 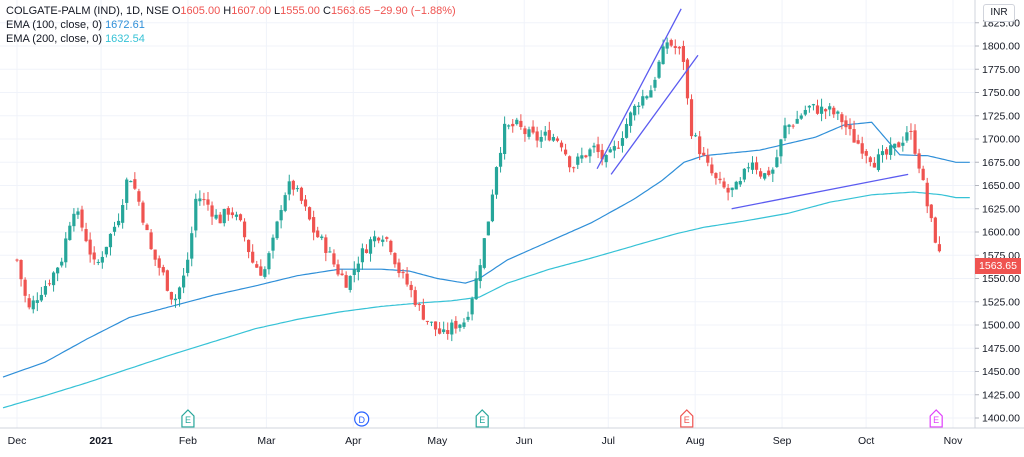 What do you see at coordinates (188, 441) in the screenshot?
I see `time-tick-label: Feb` at bounding box center [188, 441].